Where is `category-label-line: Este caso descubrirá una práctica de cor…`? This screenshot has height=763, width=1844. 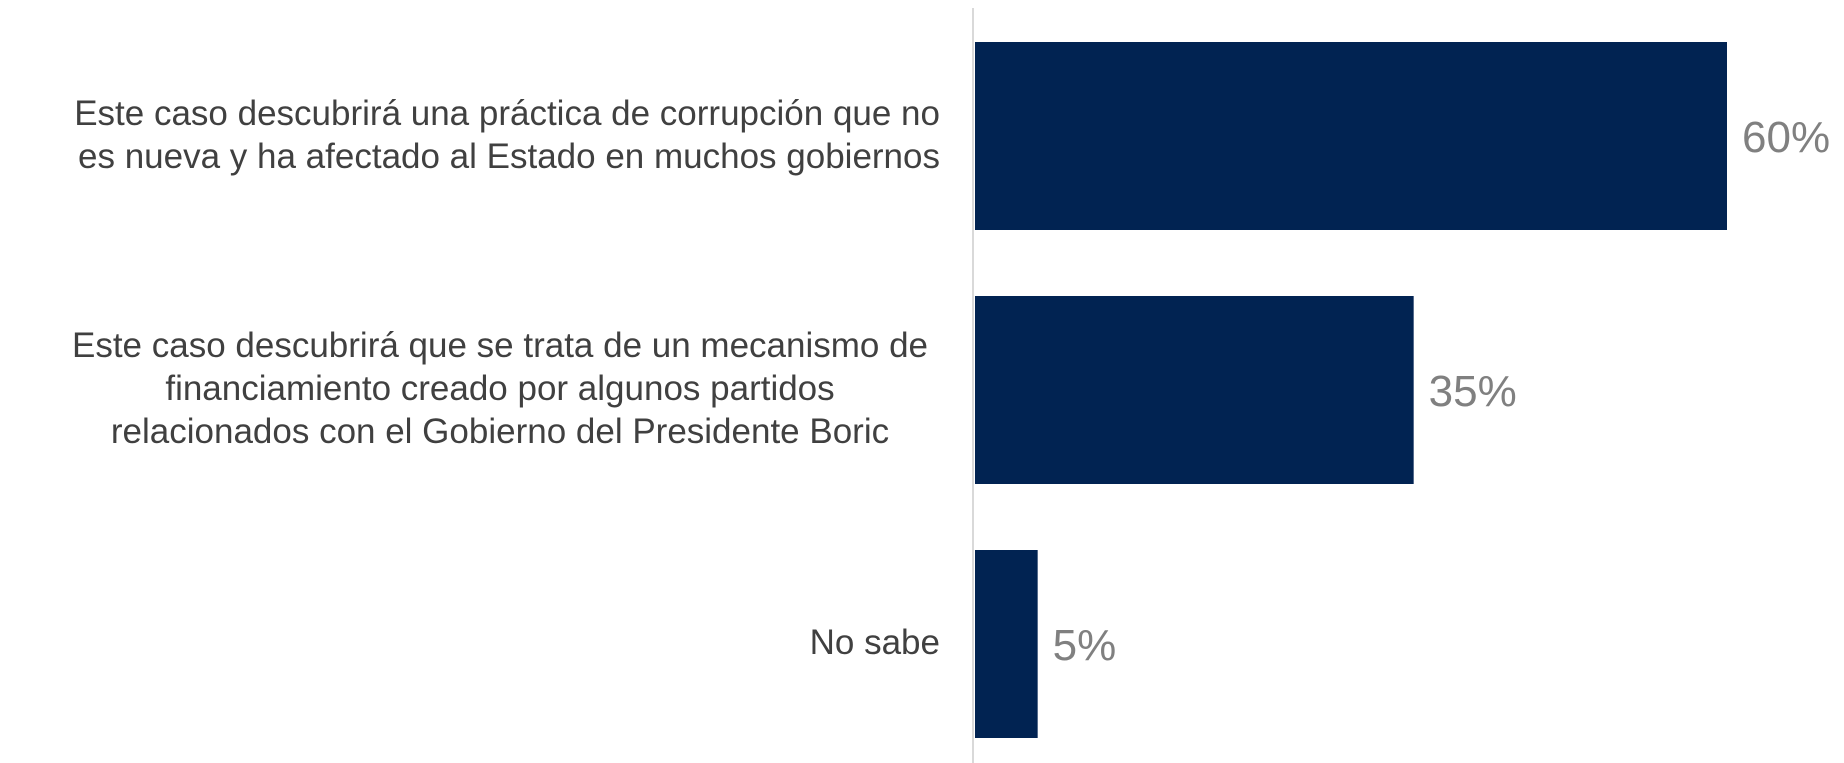 category-label-line: Este caso descubrirá una práctica de cor… is located at coordinates (507, 113).